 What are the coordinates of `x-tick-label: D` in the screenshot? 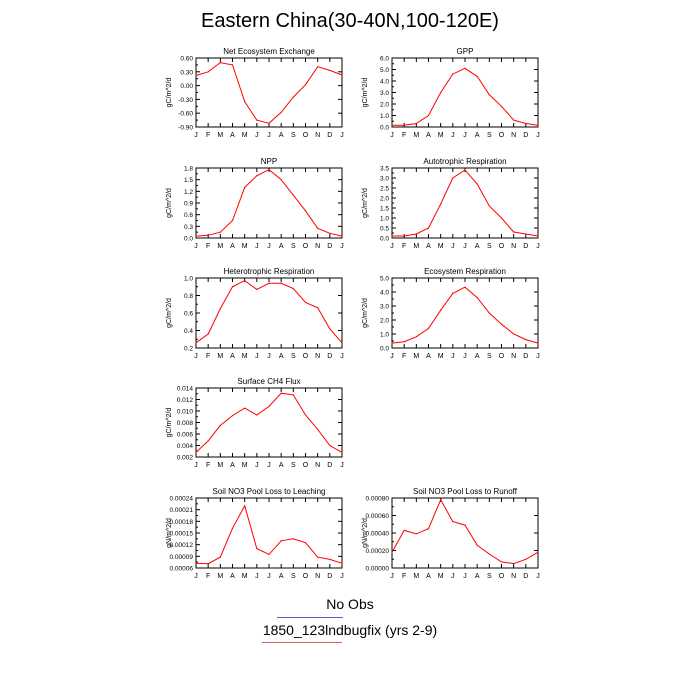 It's located at (525, 135).